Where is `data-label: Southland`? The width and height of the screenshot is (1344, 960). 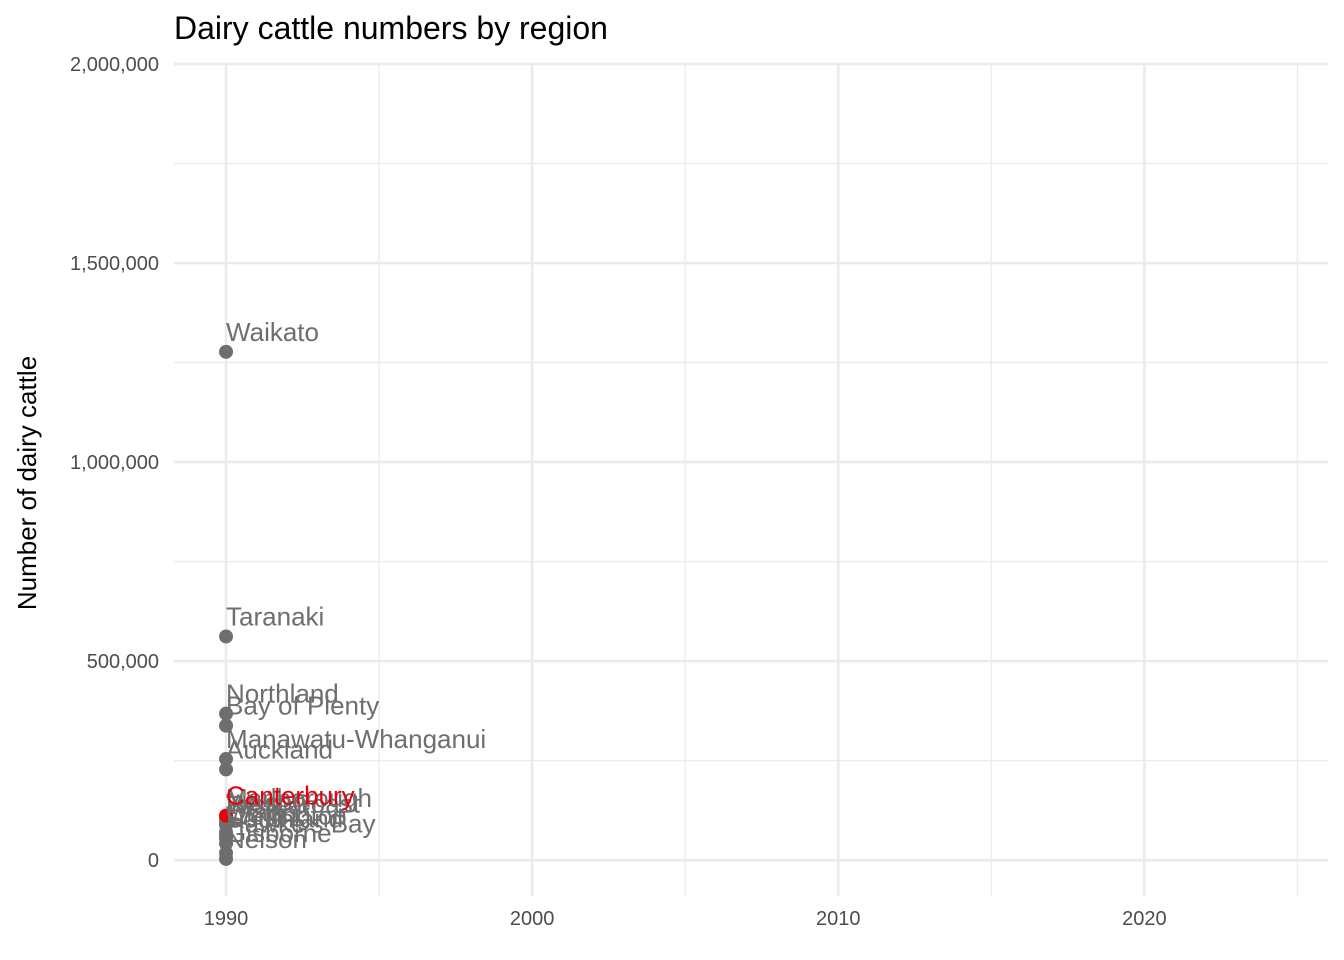
data-label: Southland is located at coordinates (284, 818).